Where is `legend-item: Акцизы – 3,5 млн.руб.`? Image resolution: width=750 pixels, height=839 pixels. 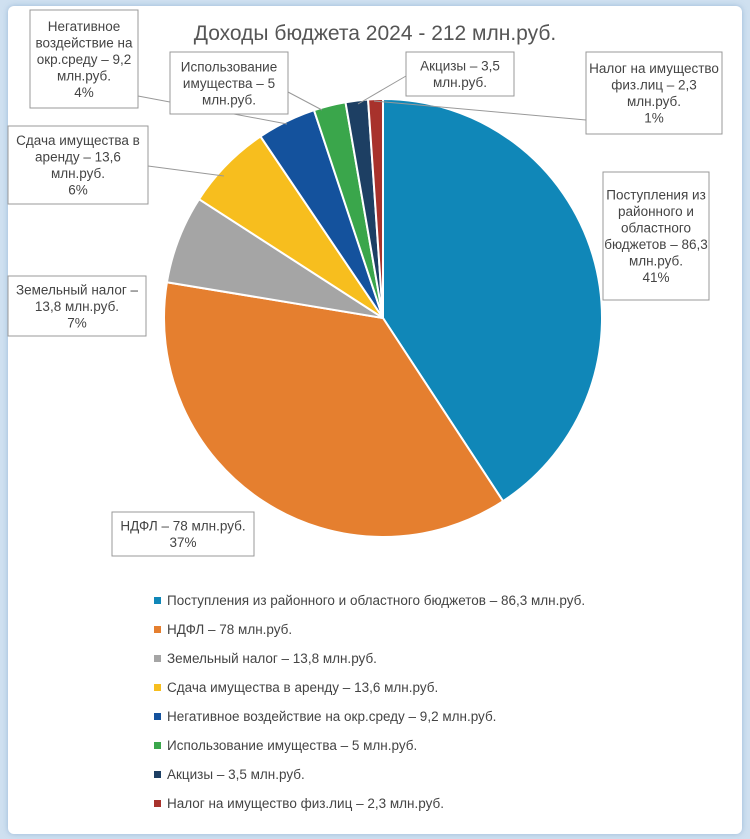
legend-item: Акцизы – 3,5 млн.руб. is located at coordinates (229, 774).